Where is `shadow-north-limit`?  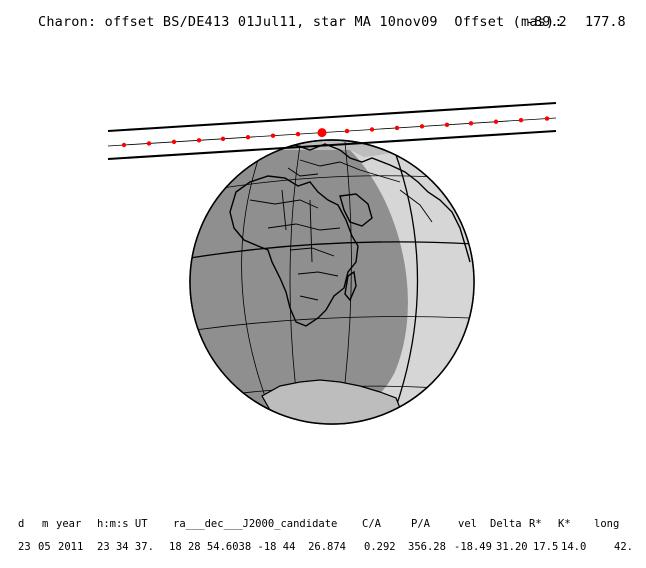
shadow-north-limit is located at coordinates (332, 117).